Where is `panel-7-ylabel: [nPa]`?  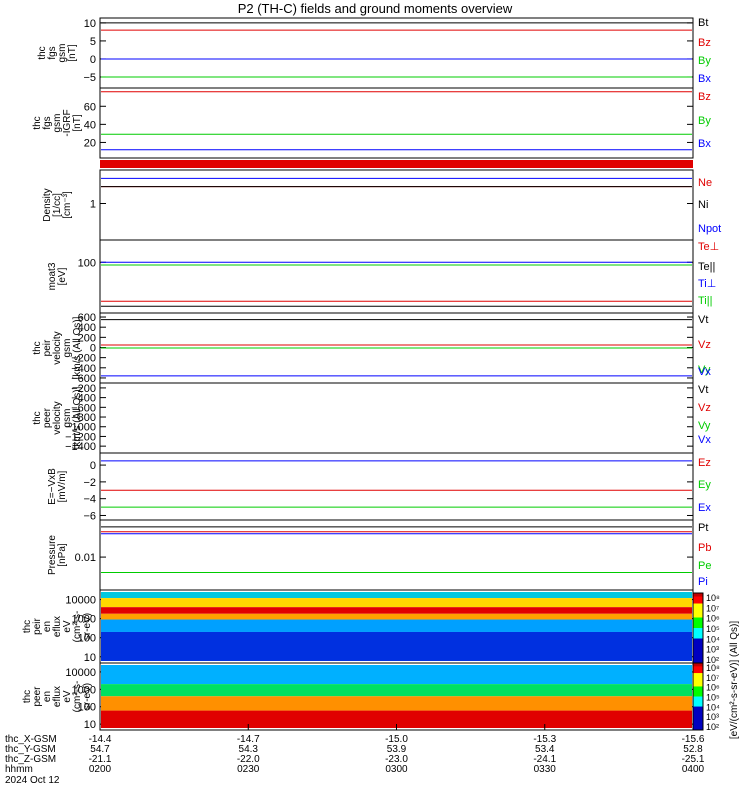 panel-7-ylabel: [nPa] is located at coordinates (62, 555).